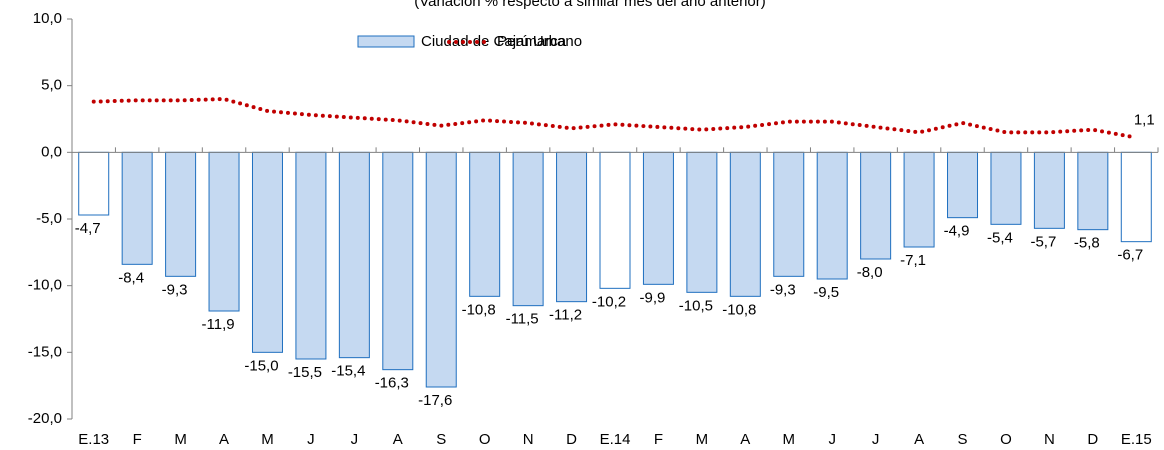  Describe the element at coordinates (93, 439) in the screenshot. I see `x-tick-label: E.13` at that location.